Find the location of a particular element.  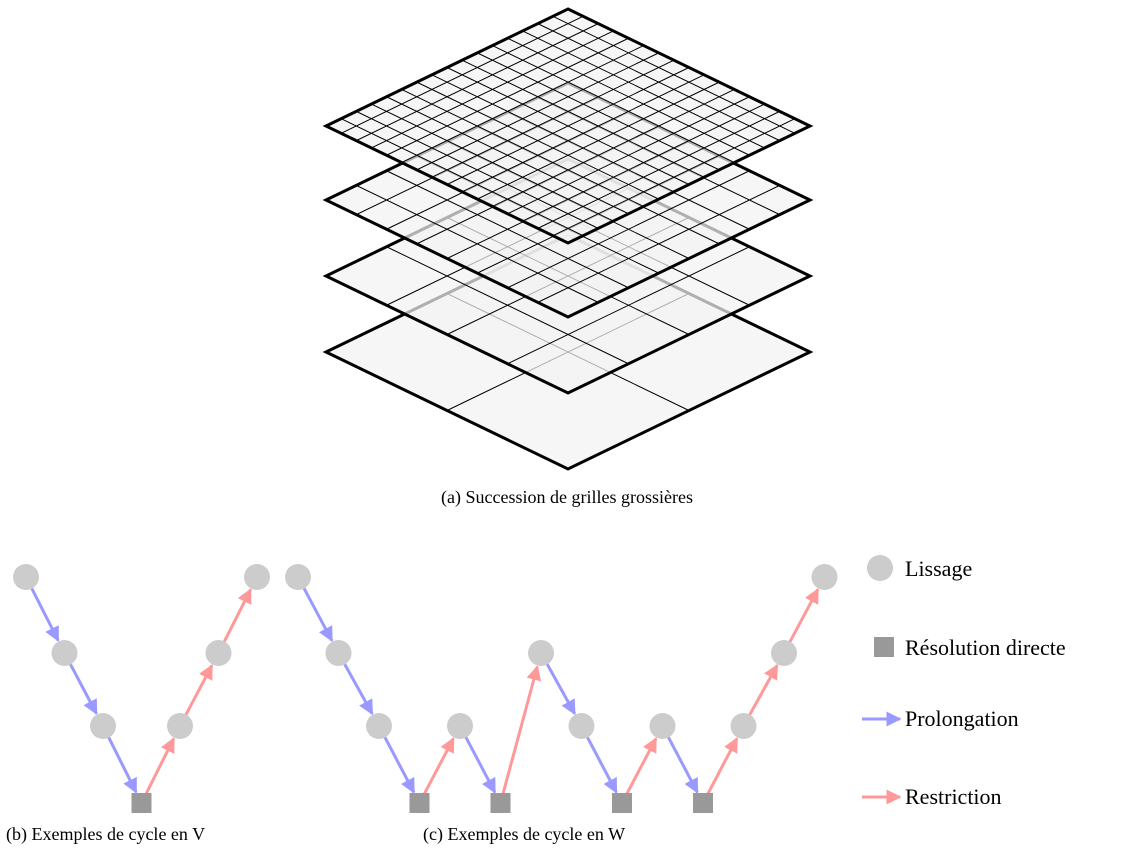

grid-border is located at coordinates (568, 126).